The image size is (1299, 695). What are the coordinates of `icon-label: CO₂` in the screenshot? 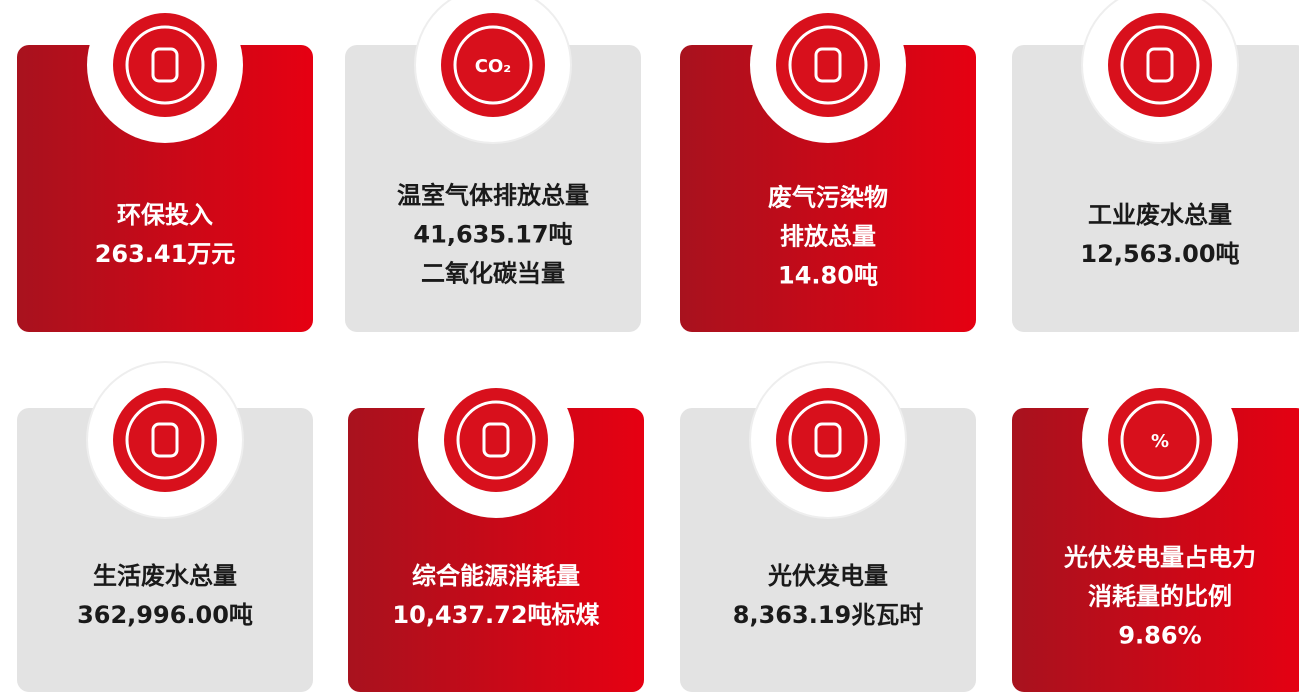 It's located at (493, 66).